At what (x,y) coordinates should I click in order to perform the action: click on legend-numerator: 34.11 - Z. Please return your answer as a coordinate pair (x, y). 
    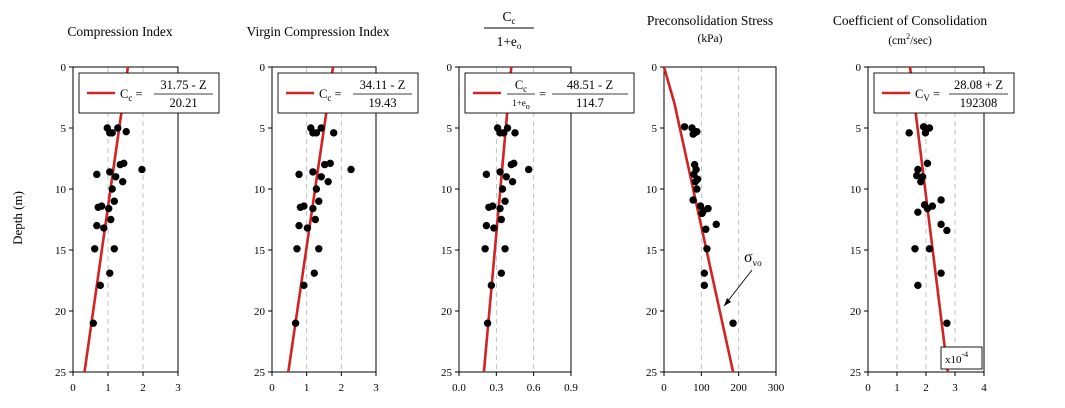
    Looking at the image, I should click on (383, 85).